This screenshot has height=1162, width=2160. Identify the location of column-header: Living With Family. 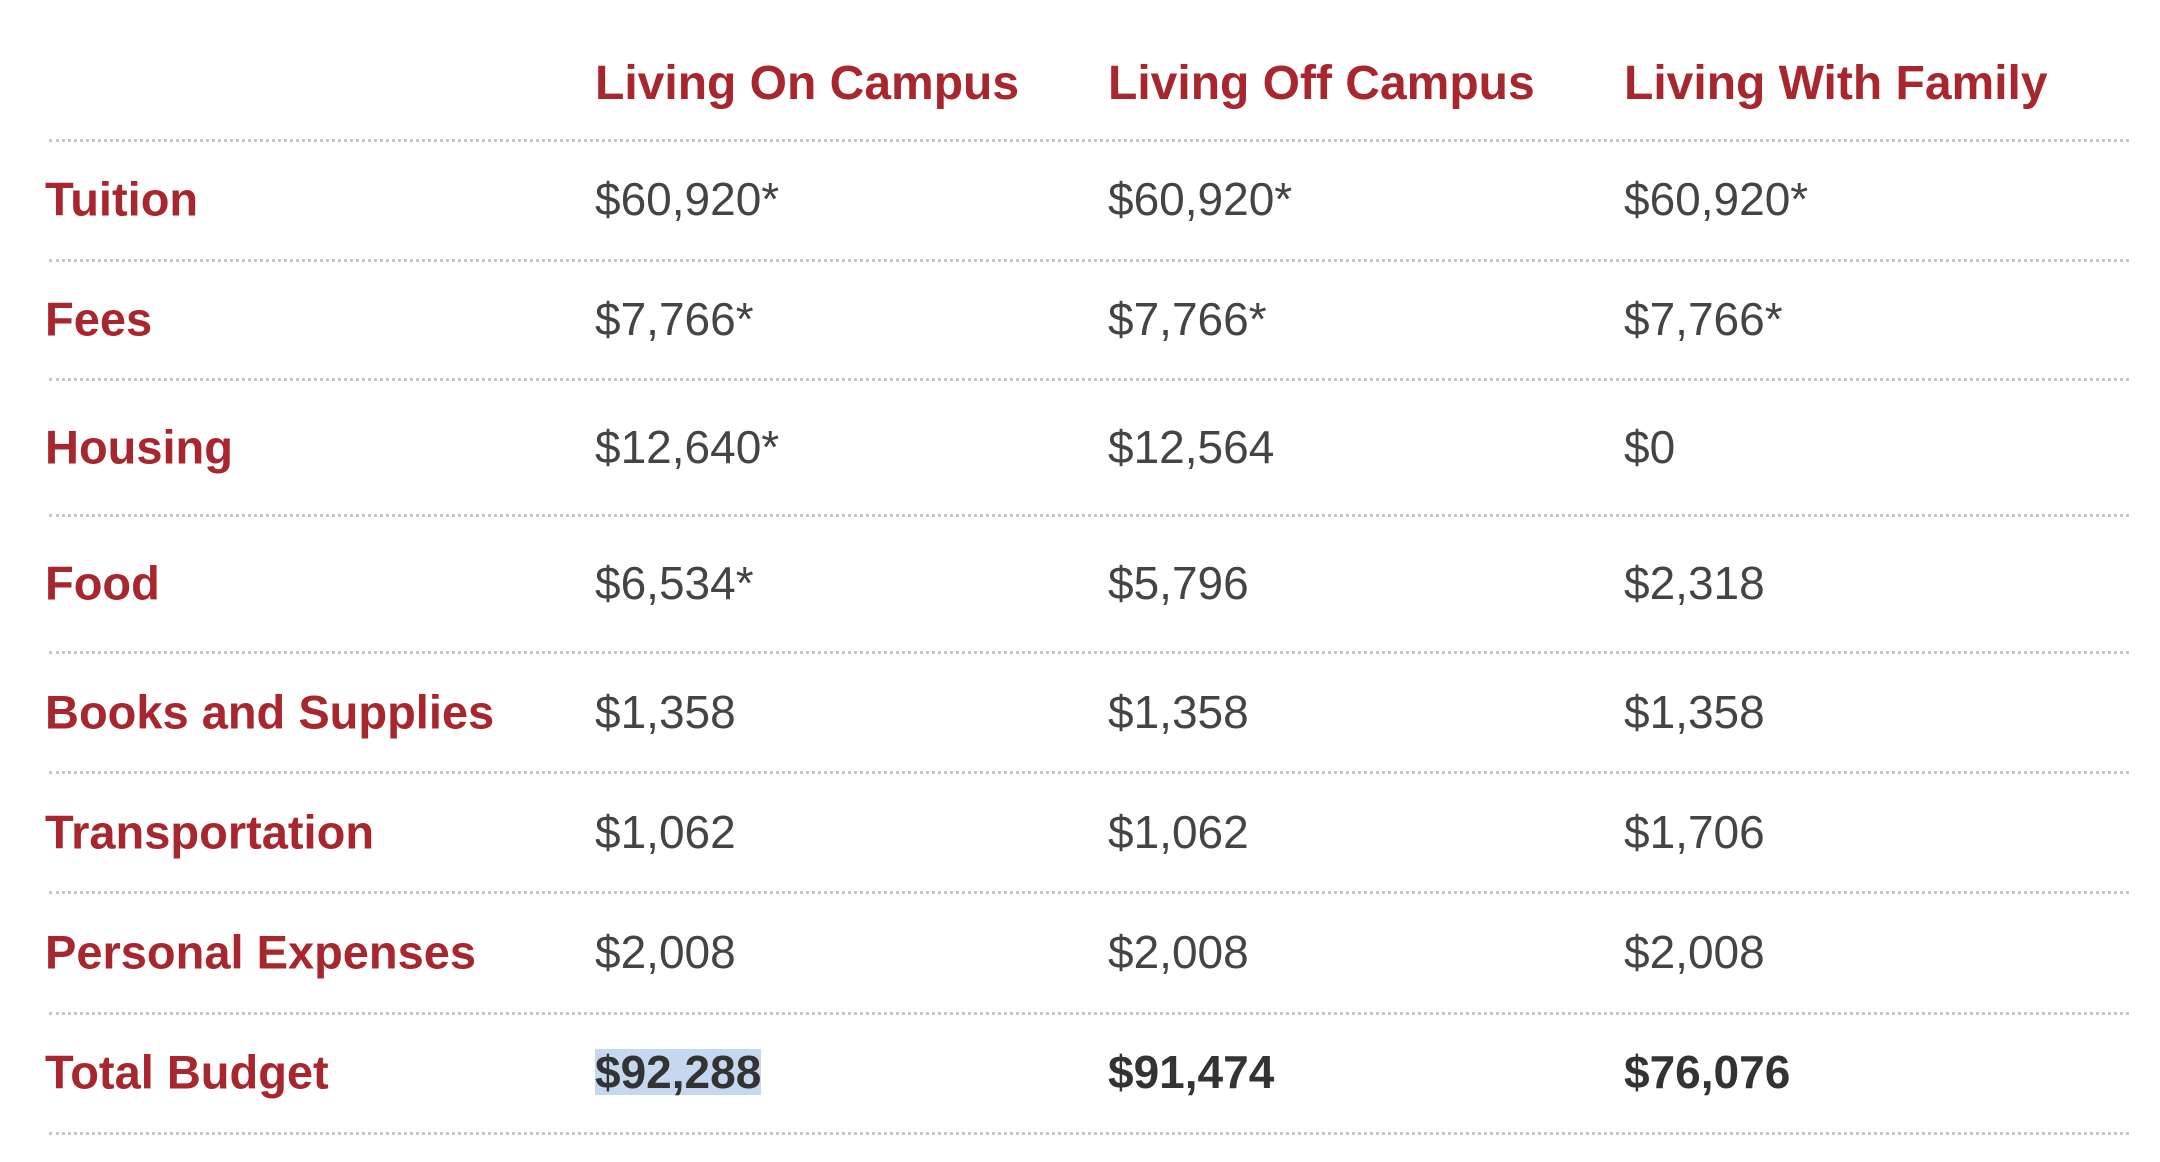
(1836, 83).